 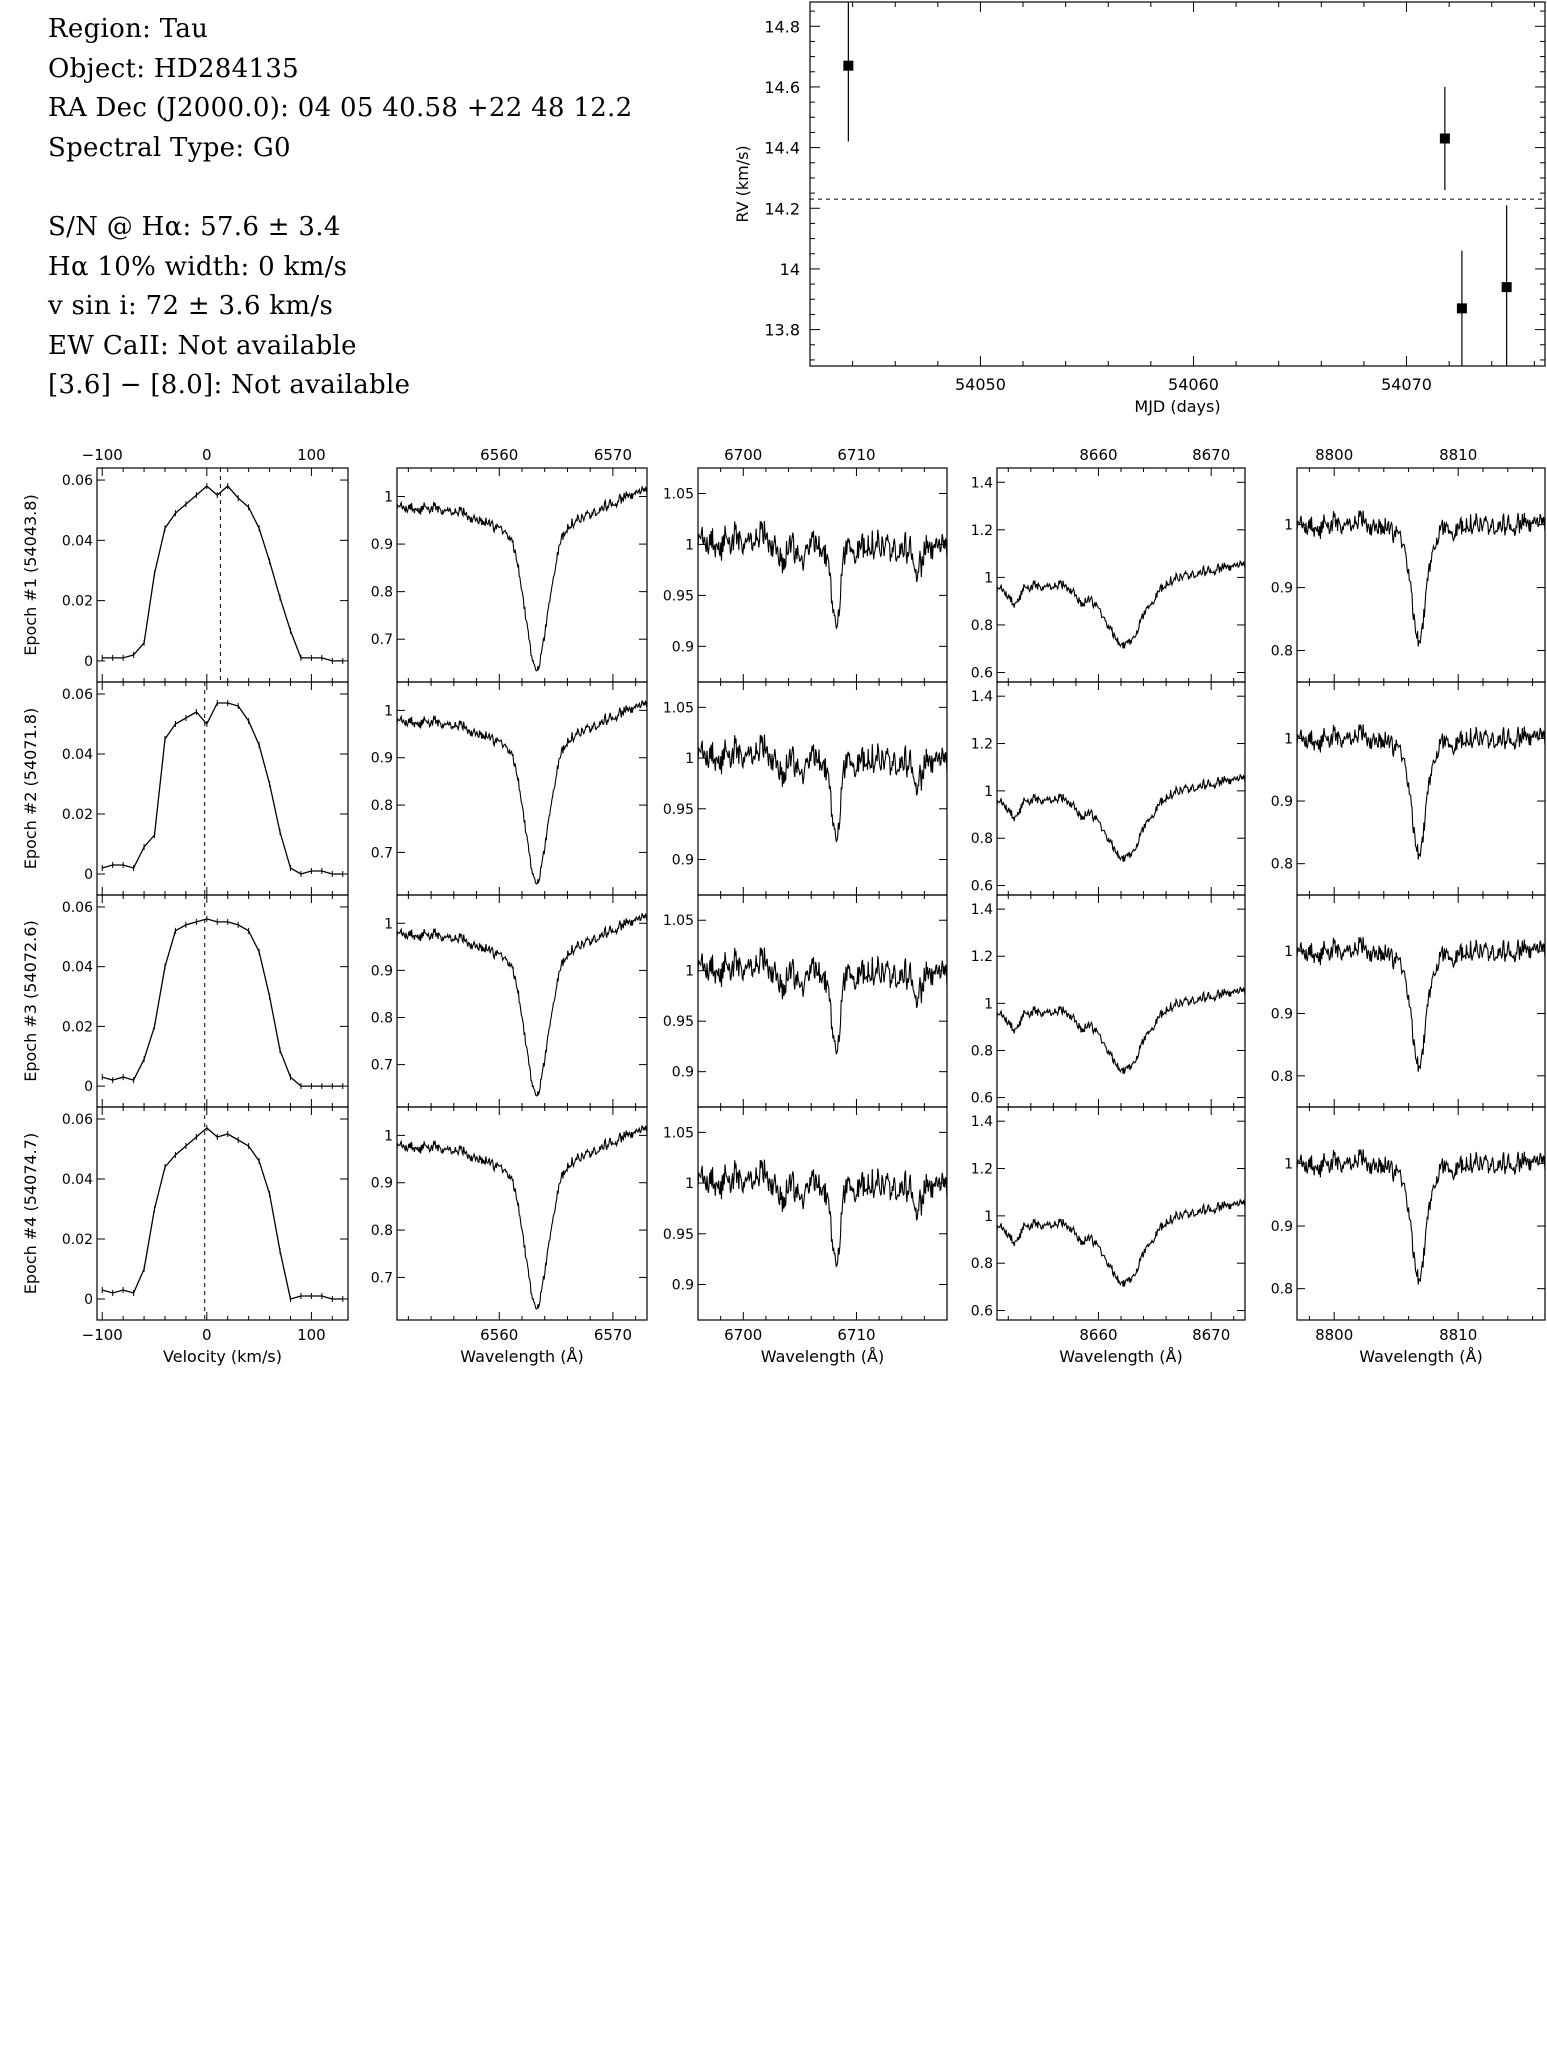 What do you see at coordinates (856, 1335) in the screenshot?
I see `bottom-x-tick-label: 6710` at bounding box center [856, 1335].